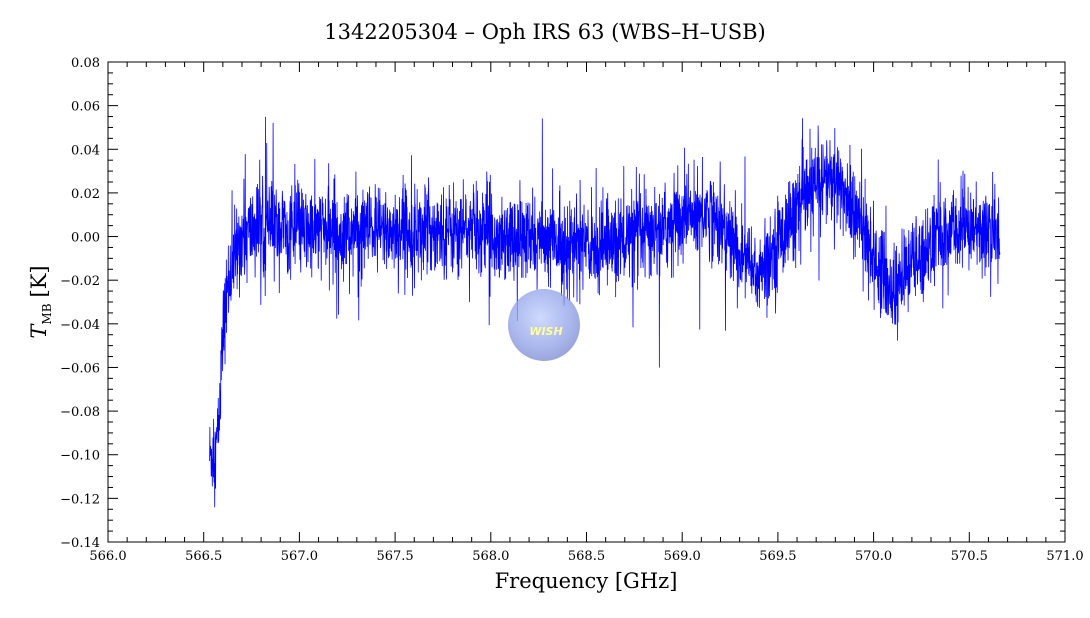  I want to click on y-axis-label-main: T, so click(39, 331).